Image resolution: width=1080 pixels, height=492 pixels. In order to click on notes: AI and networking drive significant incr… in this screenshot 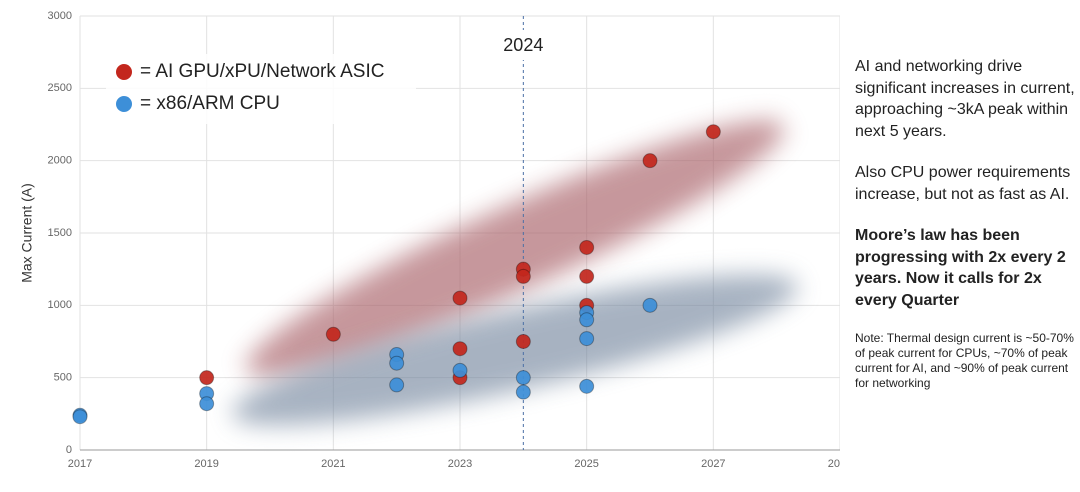, I will do `click(966, 233)`.